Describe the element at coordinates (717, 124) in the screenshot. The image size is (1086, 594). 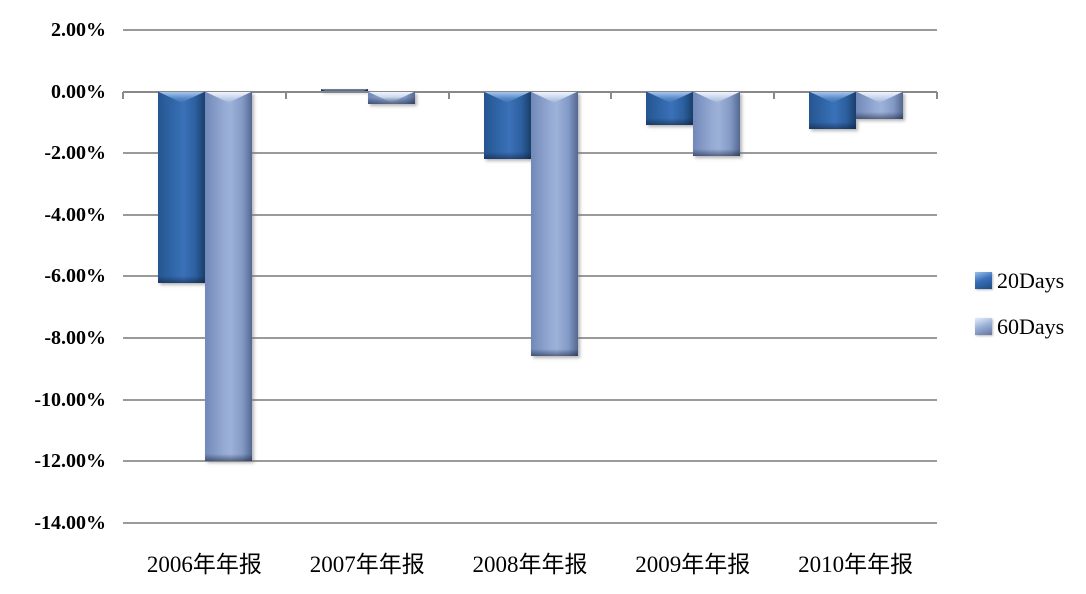
I see `bar-60days-2009年年报` at that location.